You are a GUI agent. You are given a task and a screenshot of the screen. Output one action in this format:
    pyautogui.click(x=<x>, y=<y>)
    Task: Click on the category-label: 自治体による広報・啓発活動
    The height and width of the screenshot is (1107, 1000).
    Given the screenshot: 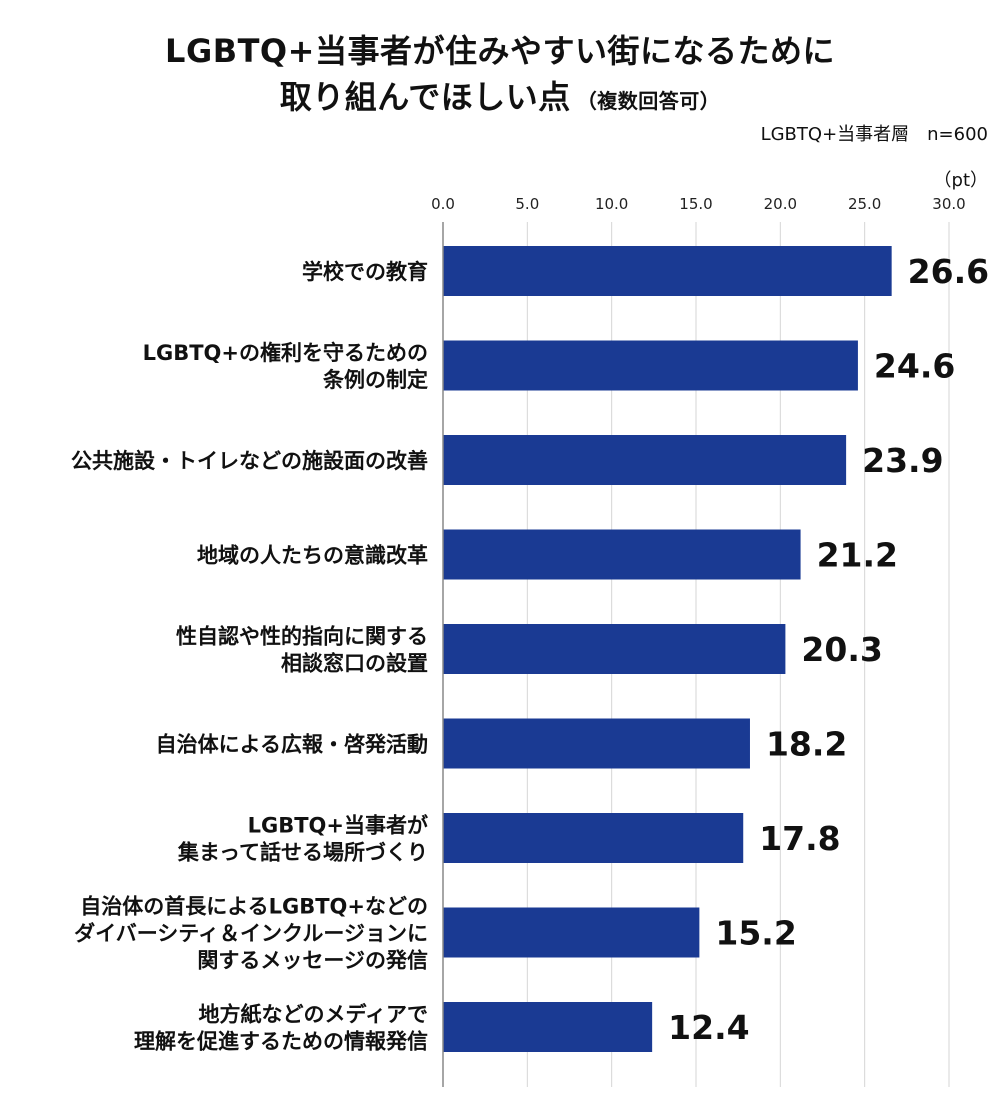 What is the action you would take?
    pyautogui.click(x=292, y=745)
    